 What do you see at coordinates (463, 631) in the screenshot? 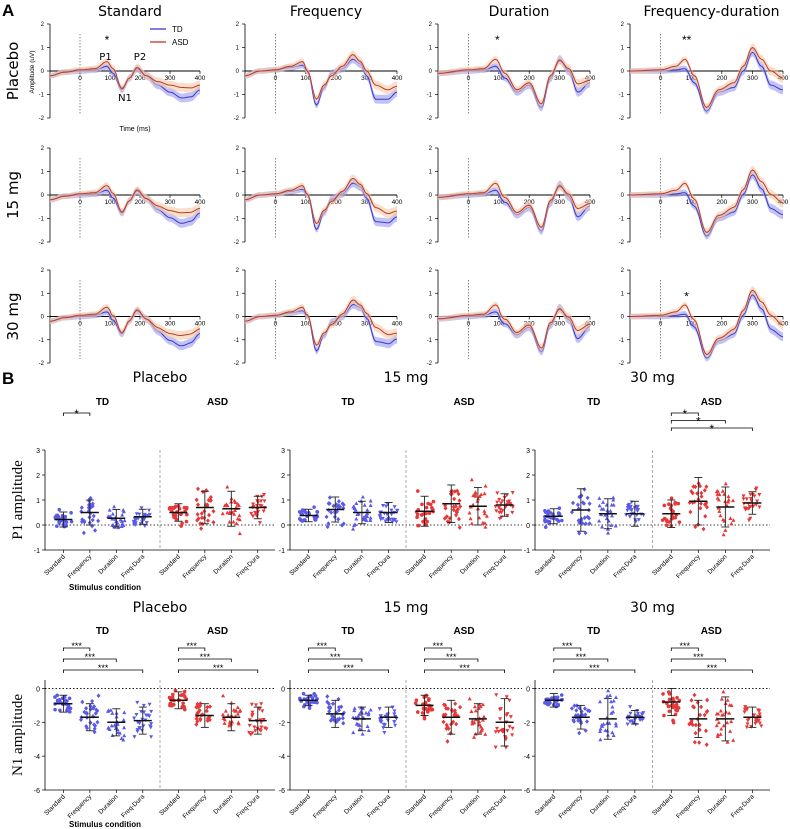
I see `group-label-asd: ASD` at bounding box center [463, 631].